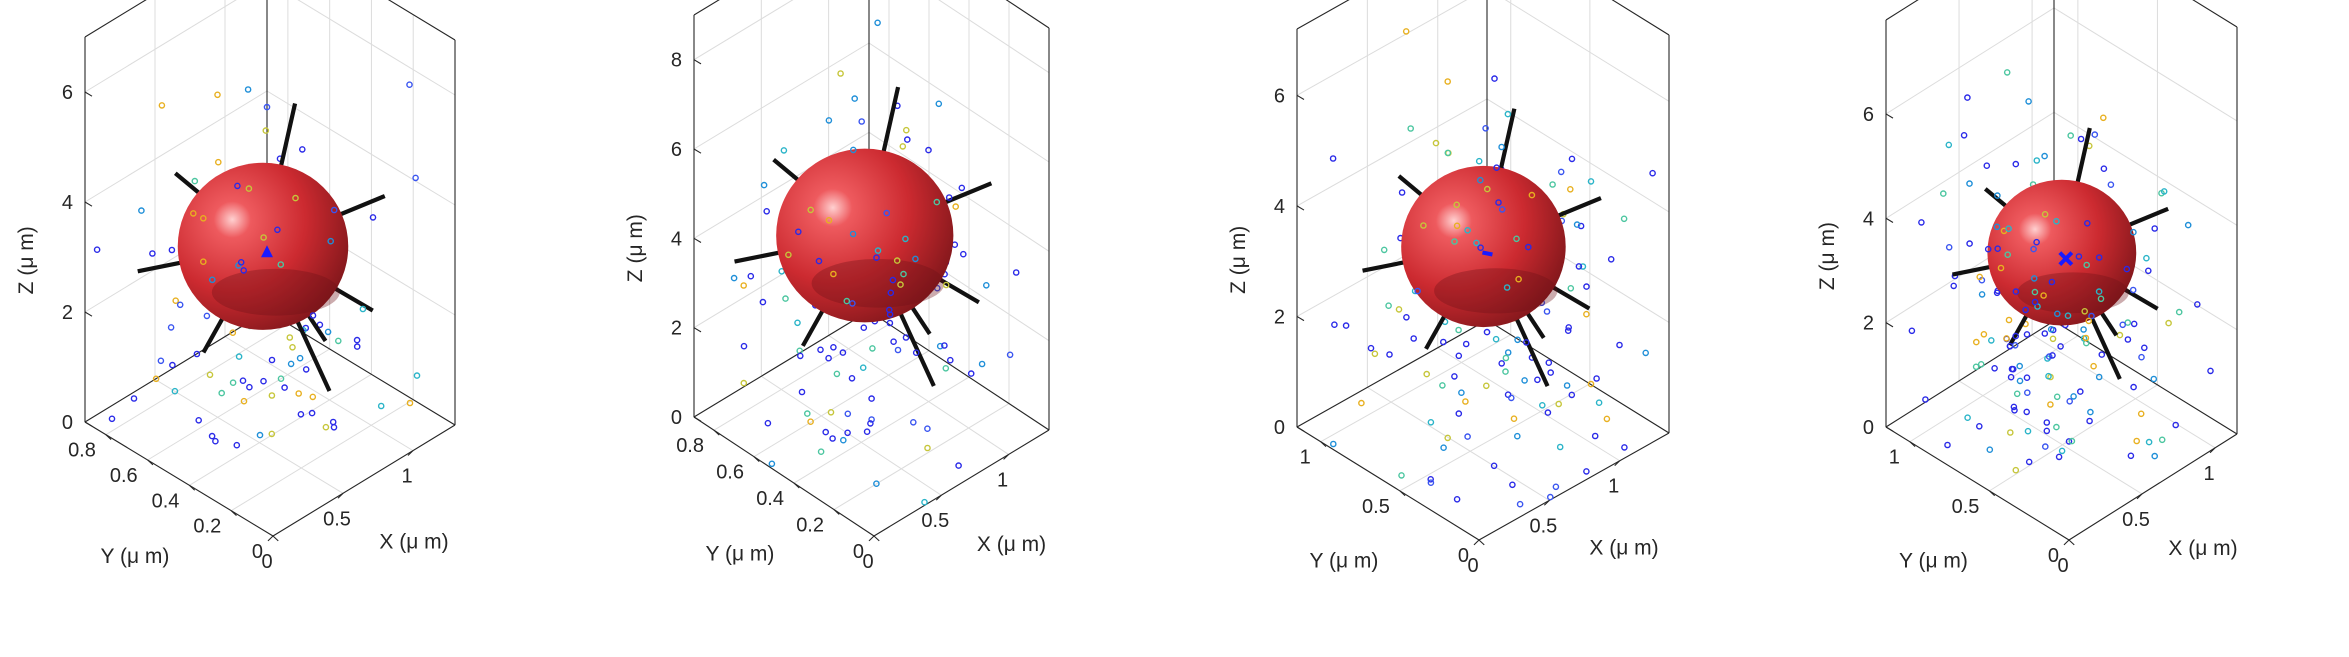 Image resolution: width=2349 pixels, height=657 pixels. What do you see at coordinates (267, 251) in the screenshot?
I see `centroid-marker` at bounding box center [267, 251].